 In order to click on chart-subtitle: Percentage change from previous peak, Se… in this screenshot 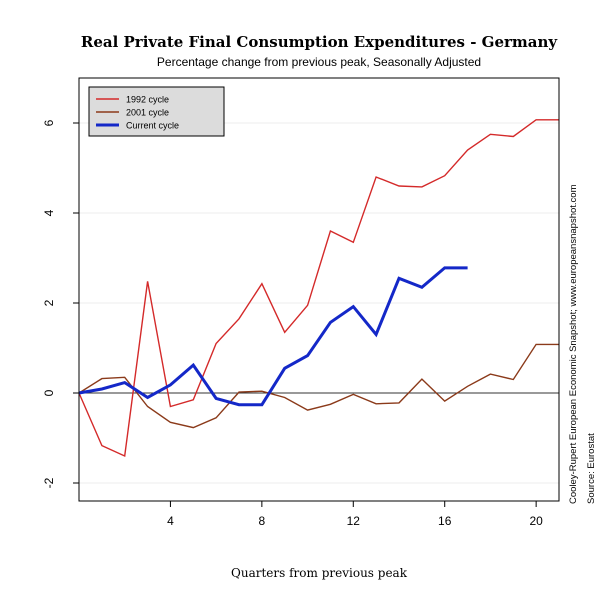, I will do `click(319, 62)`.